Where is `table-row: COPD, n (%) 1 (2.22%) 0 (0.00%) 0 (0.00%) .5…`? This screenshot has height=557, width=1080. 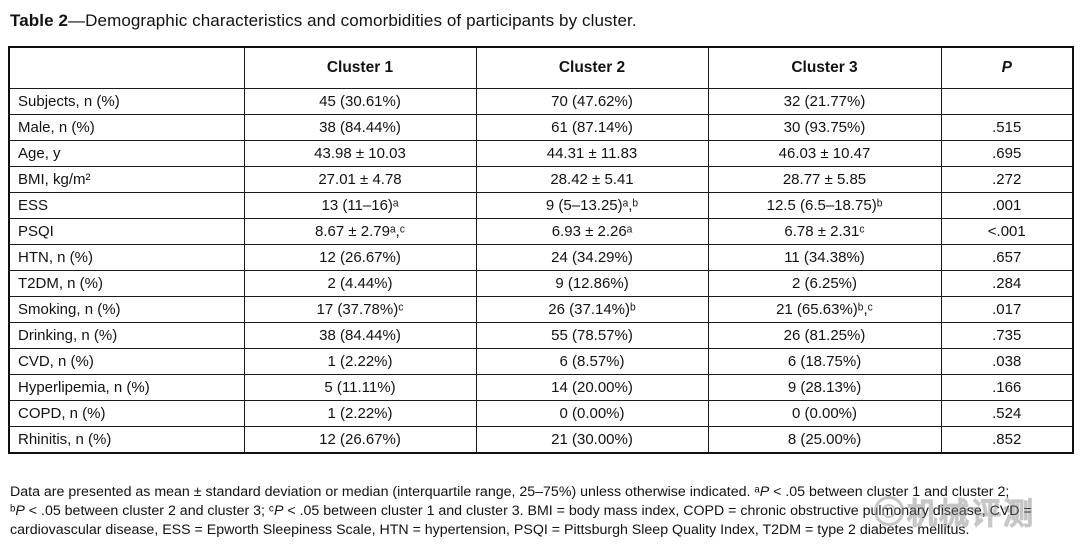 table-row: COPD, n (%) 1 (2.22%) 0 (0.00%) 0 (0.00%) .5… is located at coordinates (541, 413).